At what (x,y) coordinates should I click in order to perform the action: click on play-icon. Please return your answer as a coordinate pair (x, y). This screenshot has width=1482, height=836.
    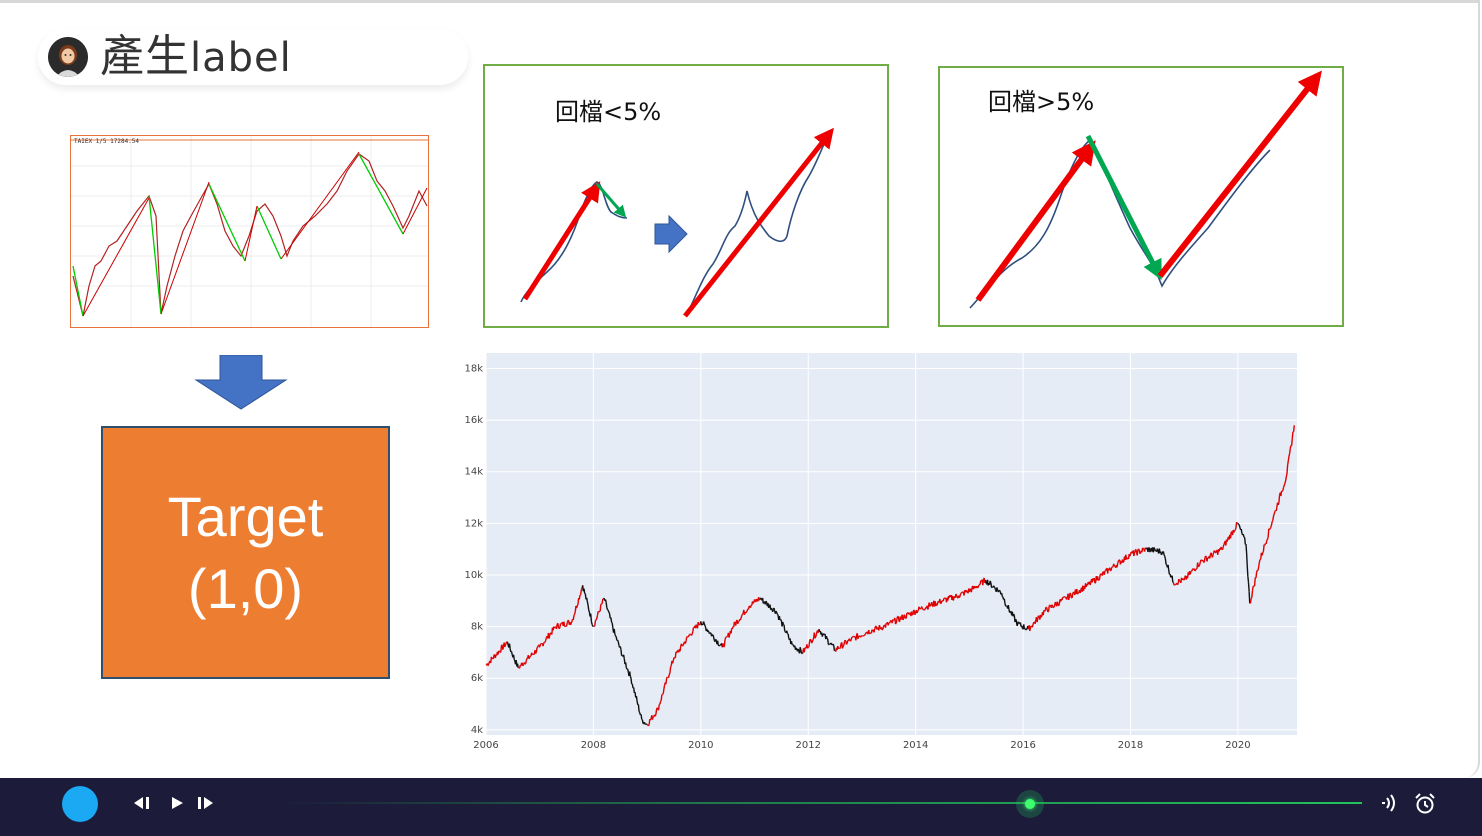
    Looking at the image, I should click on (177, 803).